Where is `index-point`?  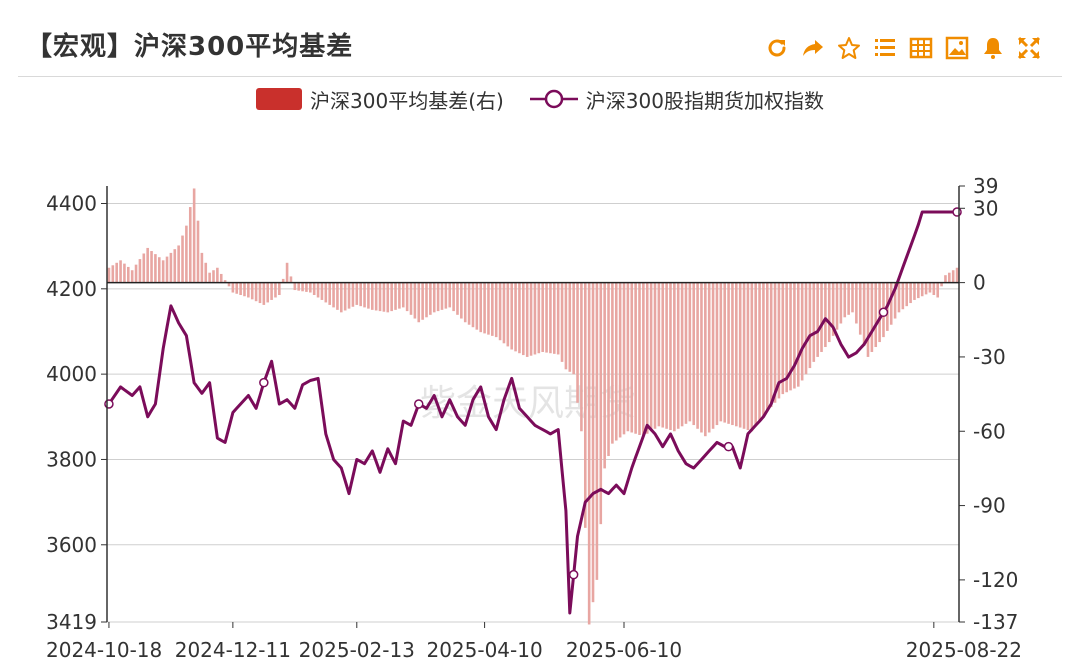 index-point is located at coordinates (883, 312).